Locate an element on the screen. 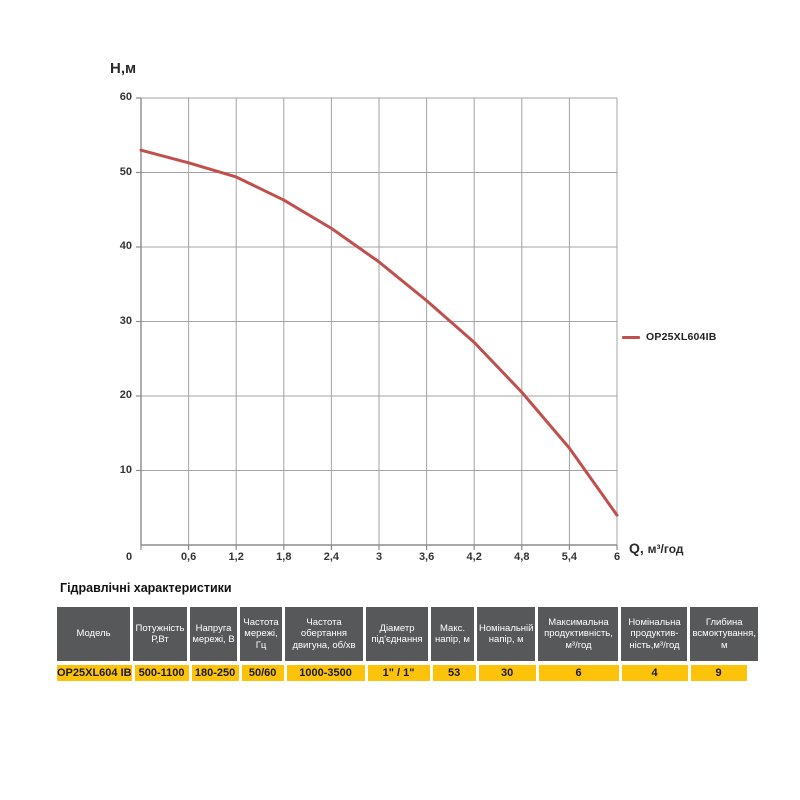  x-tick-label: 0 is located at coordinates (129, 557).